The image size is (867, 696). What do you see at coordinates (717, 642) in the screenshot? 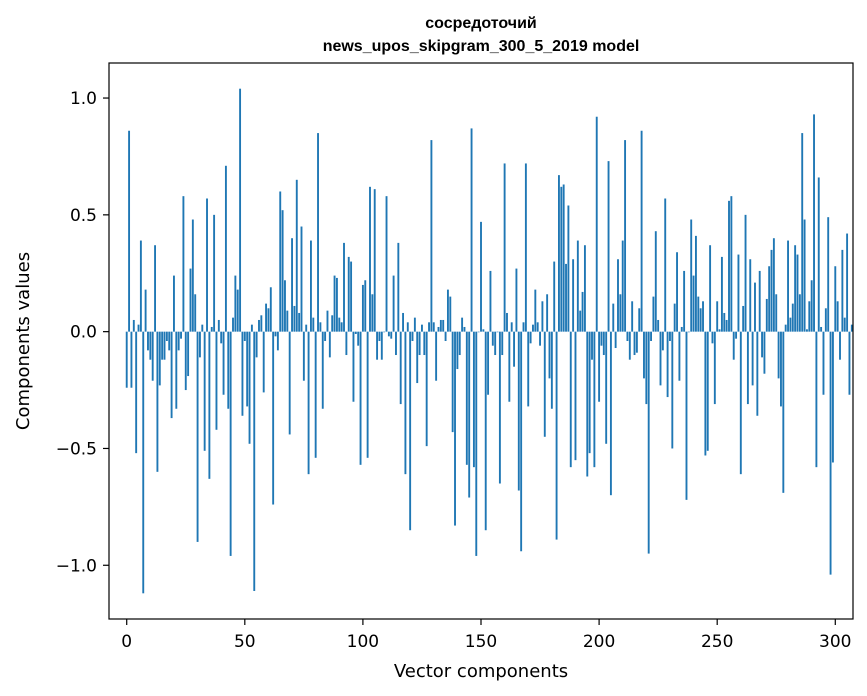
I see `x-tick-label-250: 250` at bounding box center [717, 642].